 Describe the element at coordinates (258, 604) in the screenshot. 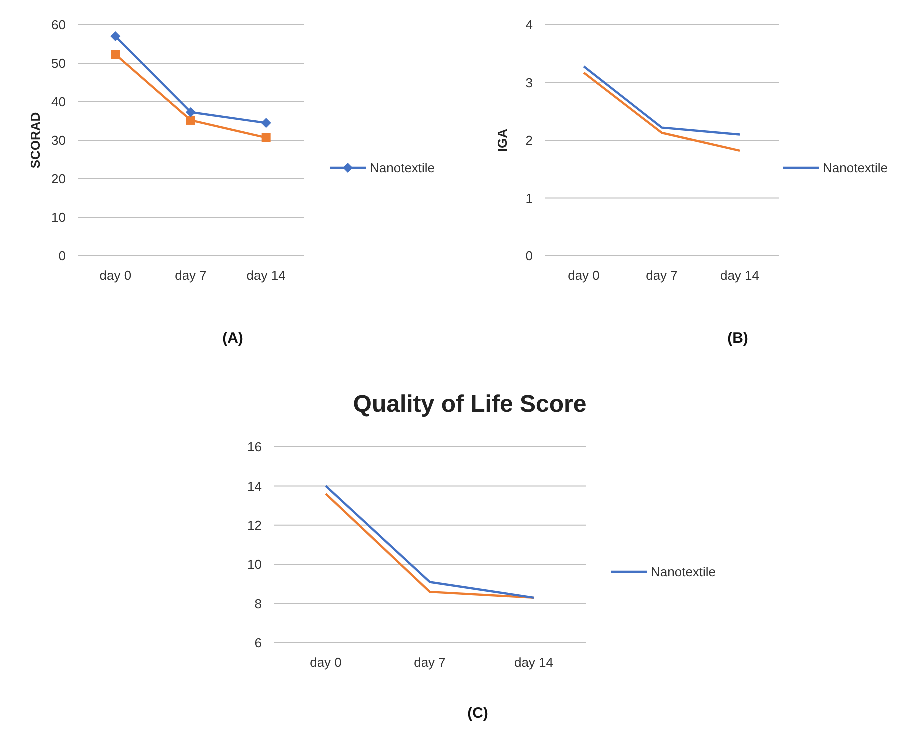

I see `y-tick-label: 8` at that location.